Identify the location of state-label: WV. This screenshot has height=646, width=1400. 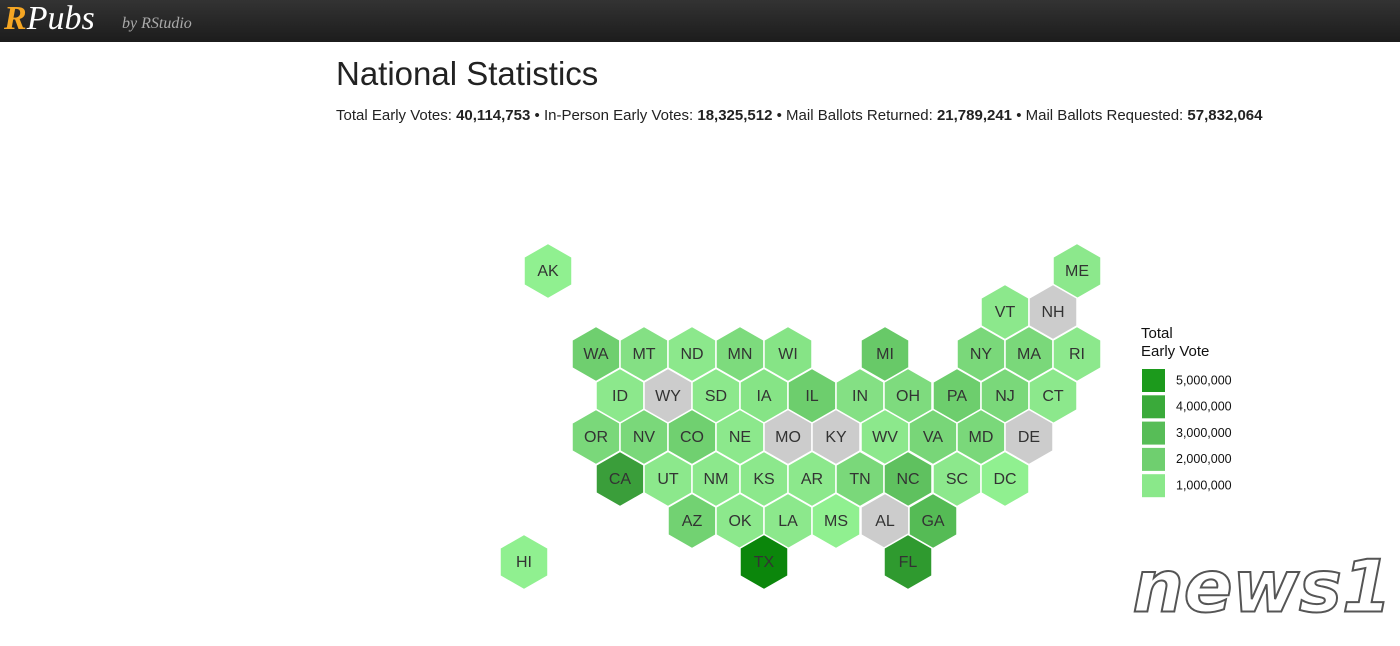
(885, 437).